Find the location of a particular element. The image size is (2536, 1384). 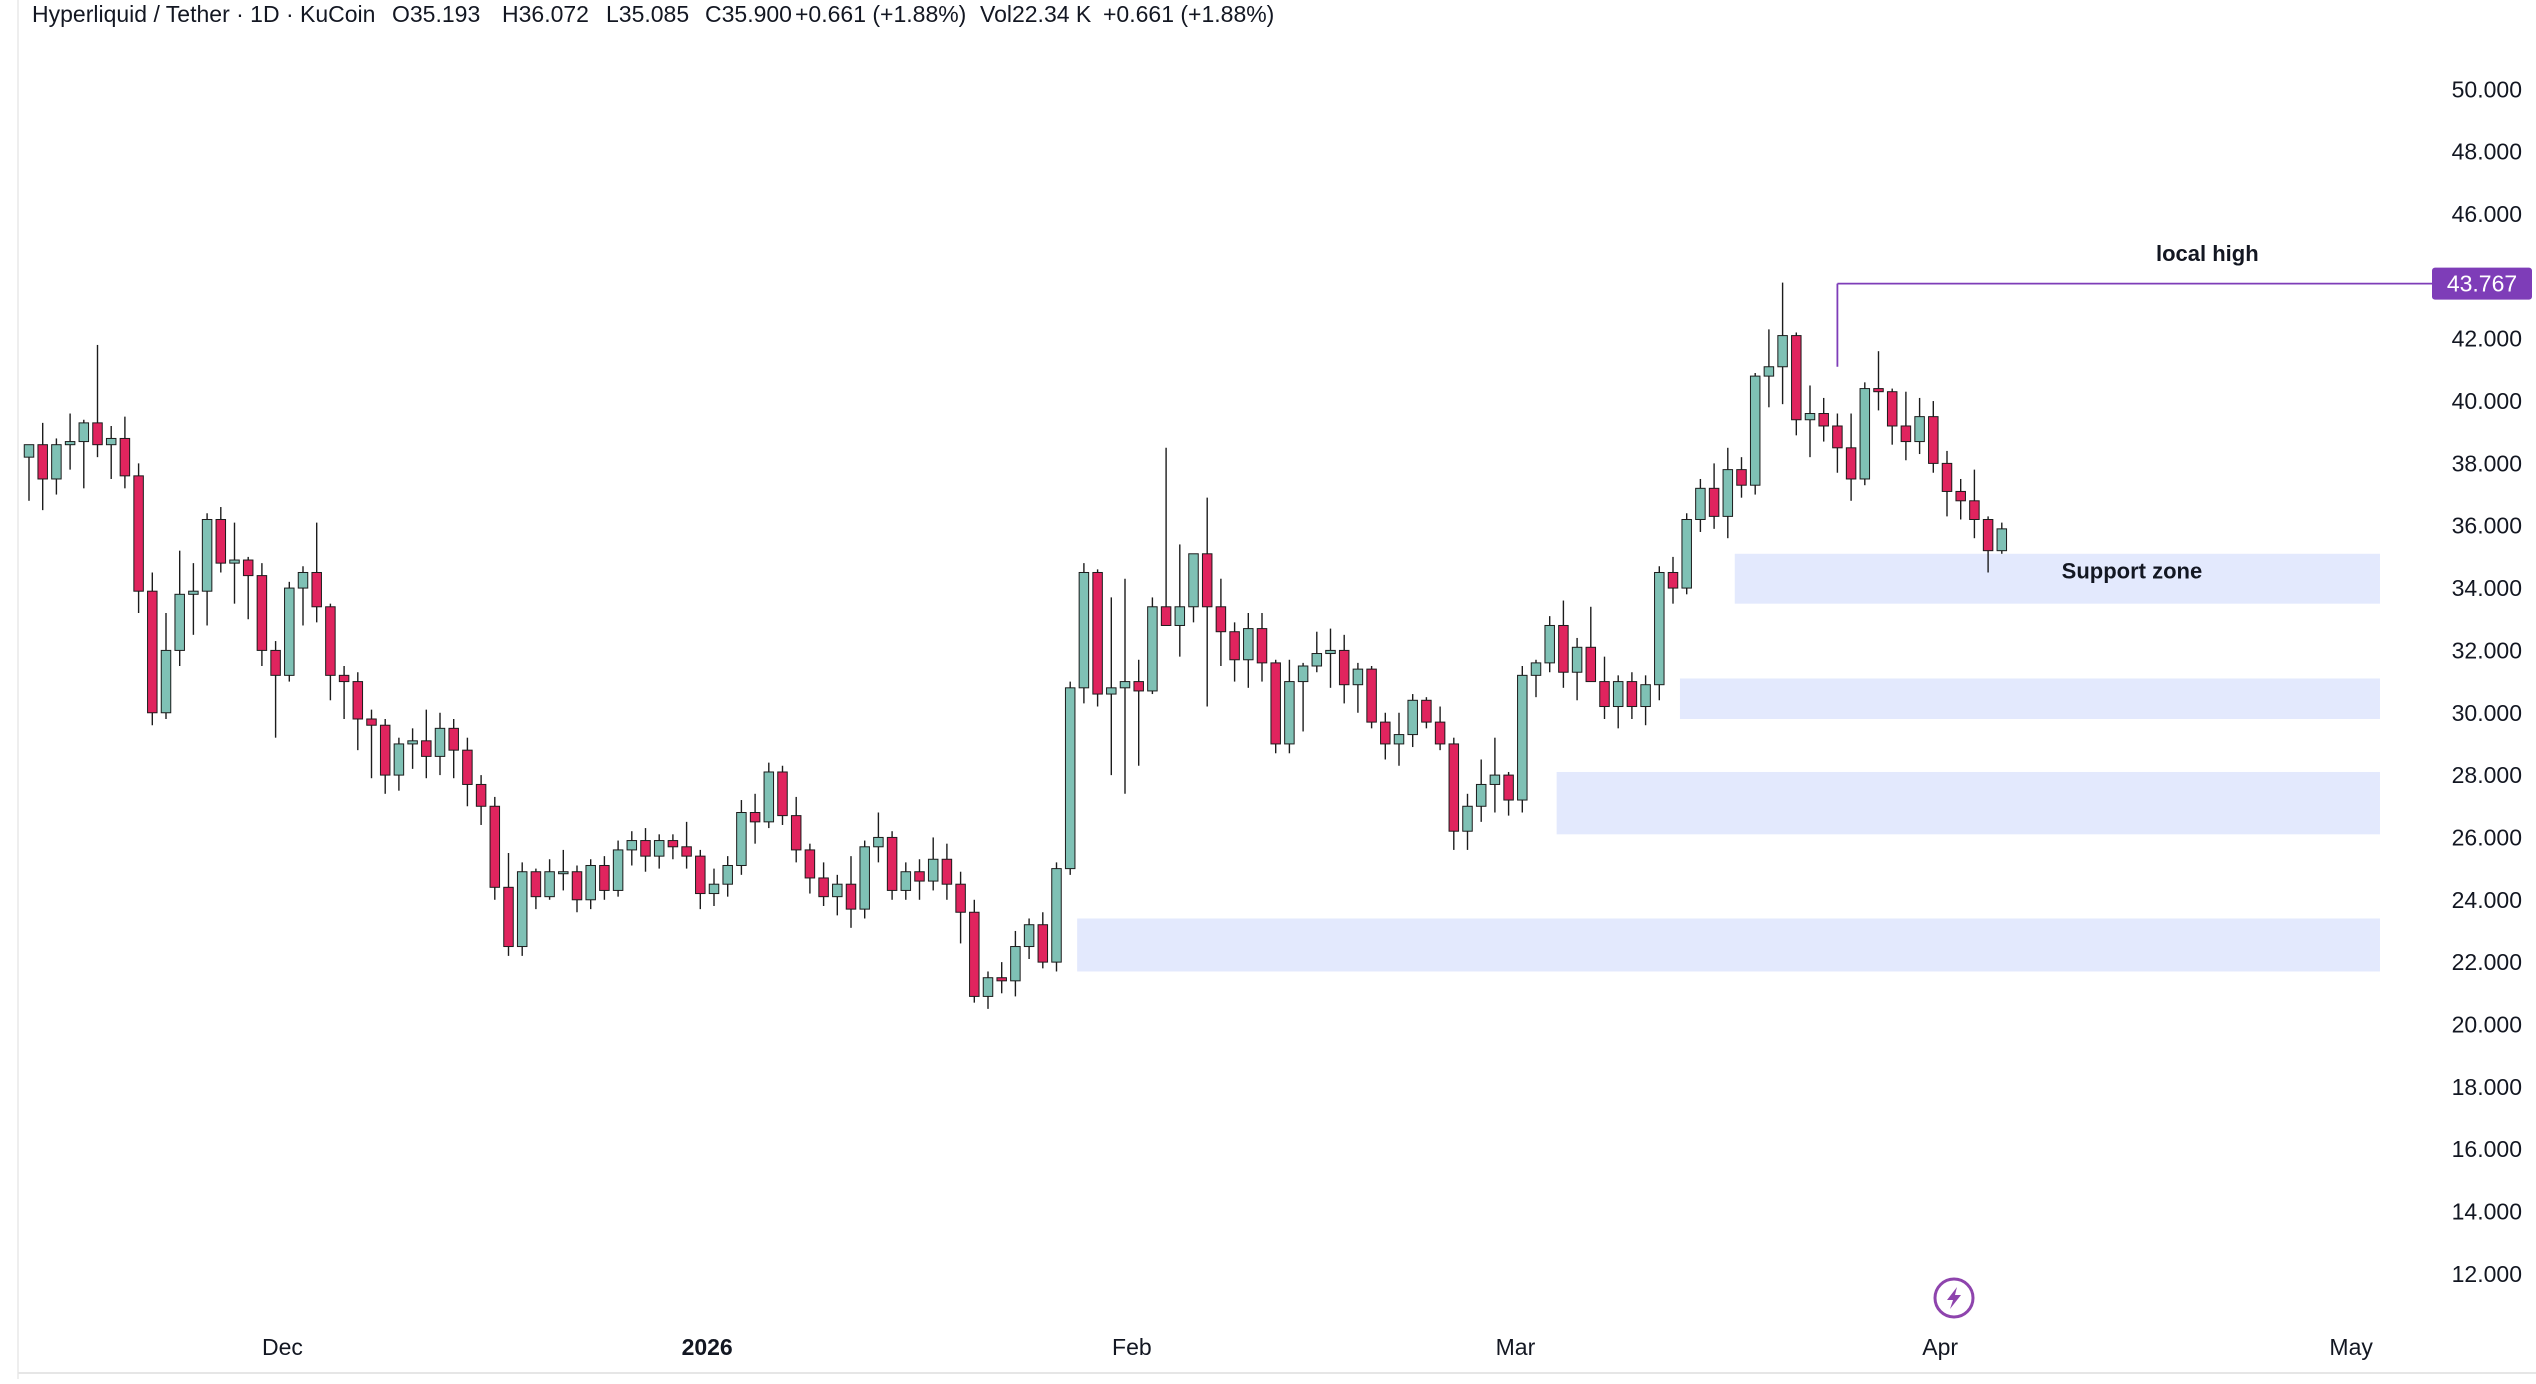

overlays: local high Support zone is located at coordinates (2134, 412).